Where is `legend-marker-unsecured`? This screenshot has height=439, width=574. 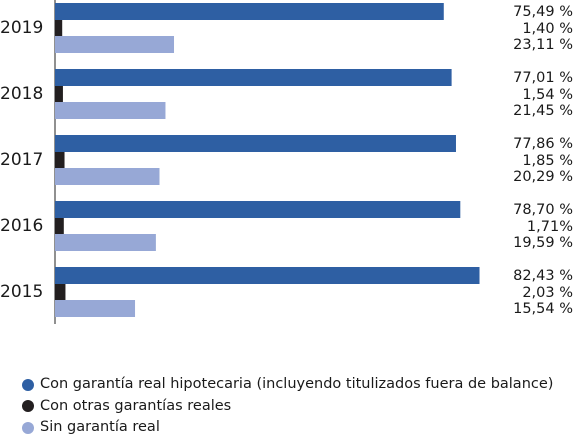
legend-marker-unsecured is located at coordinates (28, 427).